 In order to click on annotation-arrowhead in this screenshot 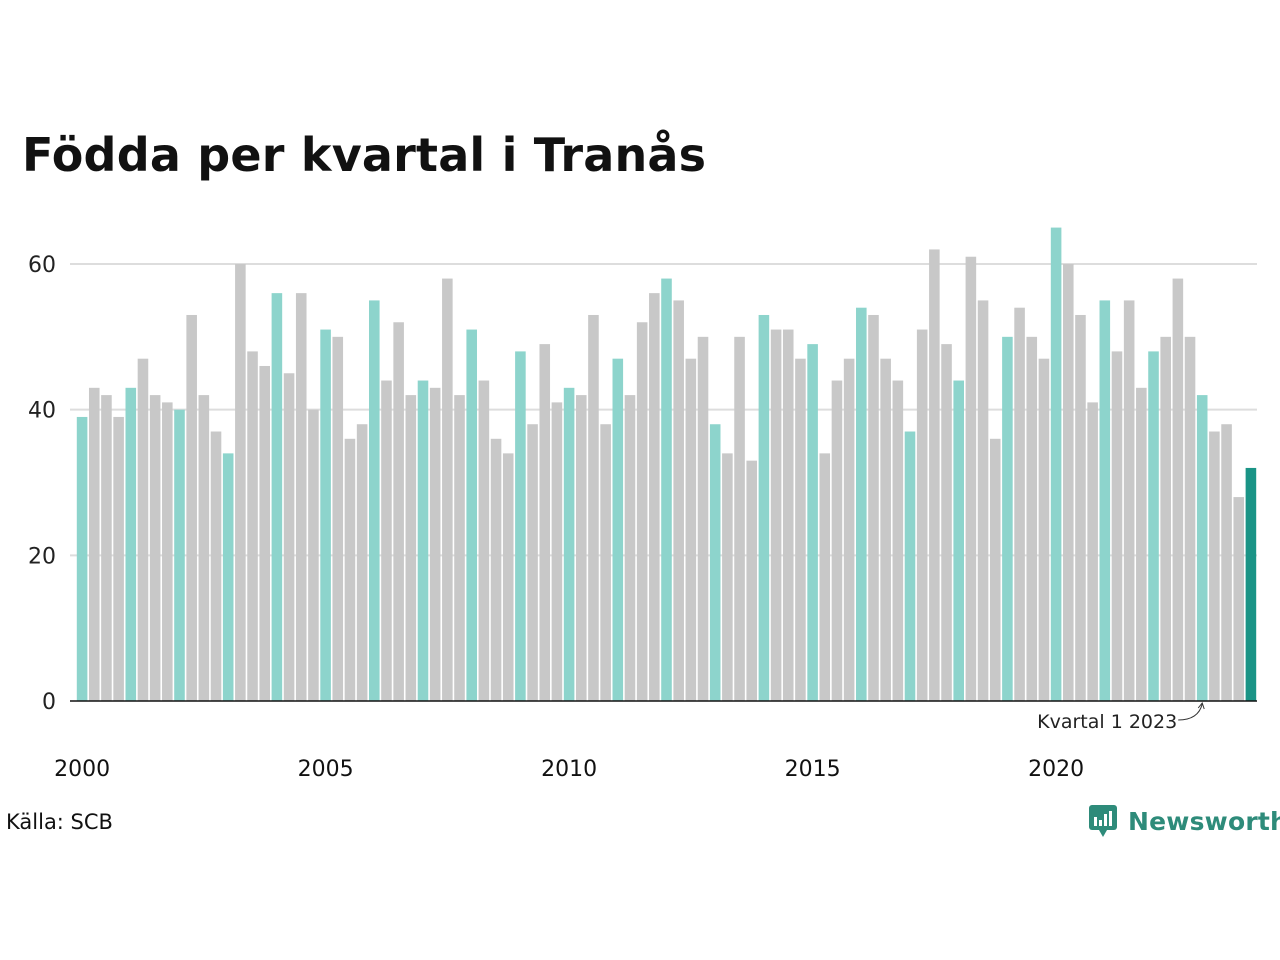, I will do `click(1201, 705)`.